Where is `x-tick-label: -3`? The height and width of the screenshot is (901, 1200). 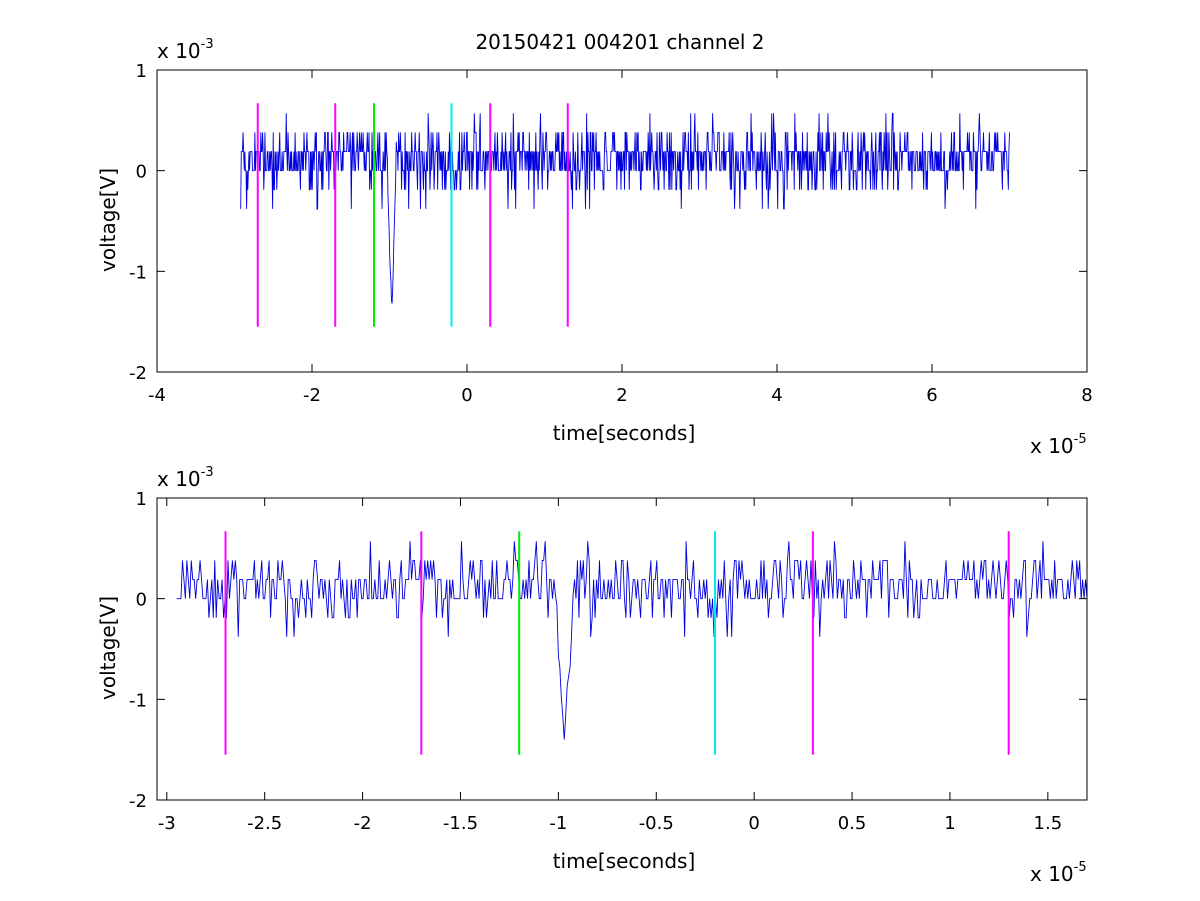 x-tick-label: -3 is located at coordinates (167, 823).